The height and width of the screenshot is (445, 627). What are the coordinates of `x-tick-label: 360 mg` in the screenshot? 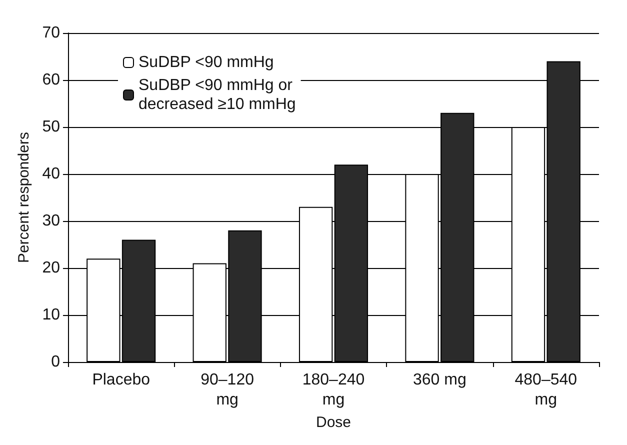 It's located at (439, 380).